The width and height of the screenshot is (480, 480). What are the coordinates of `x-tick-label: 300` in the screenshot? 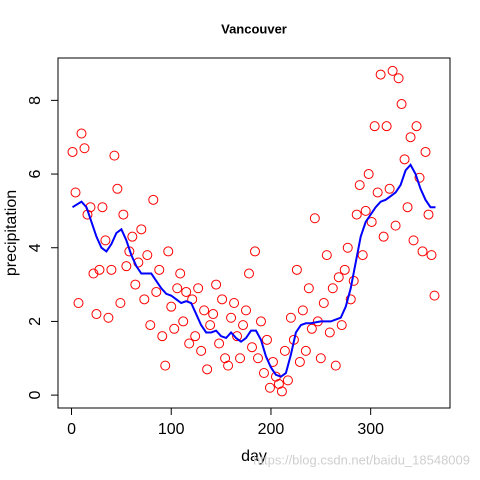 It's located at (370, 429).